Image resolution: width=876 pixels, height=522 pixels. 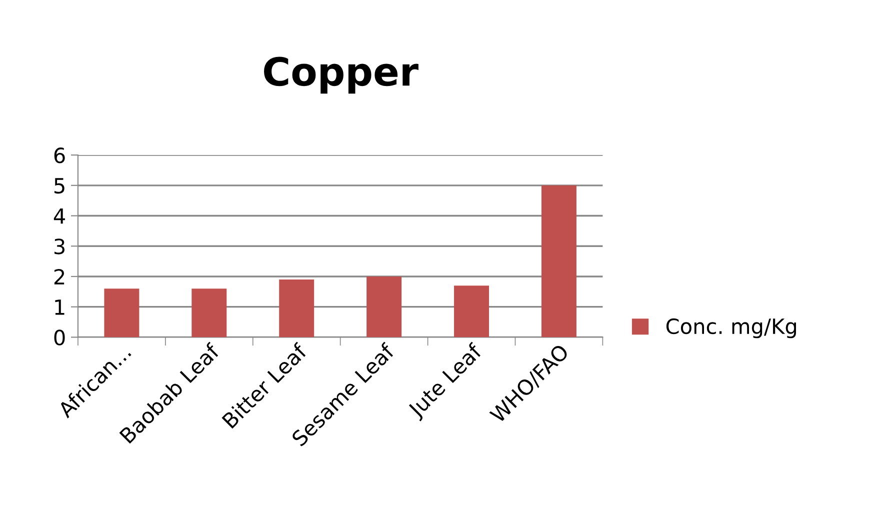 I want to click on y-tick-label: 0, so click(x=59, y=338).